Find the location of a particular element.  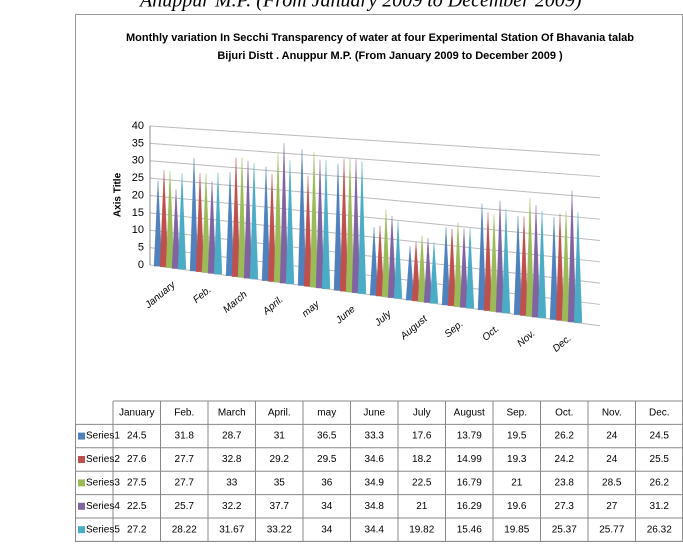

table-cell: 19.6 is located at coordinates (517, 506).